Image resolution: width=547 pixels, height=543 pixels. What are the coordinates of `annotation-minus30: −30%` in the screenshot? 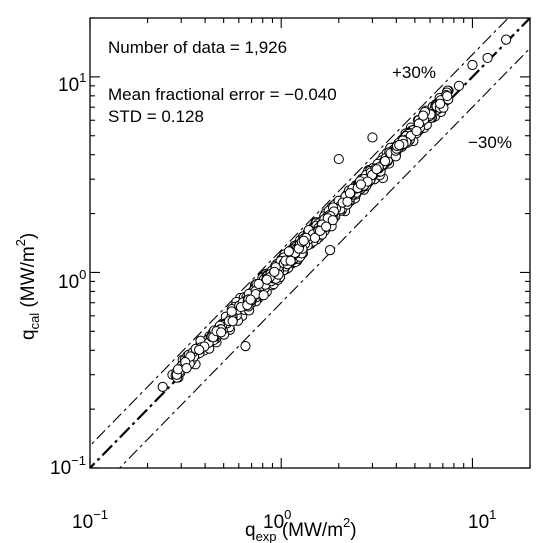 It's located at (490, 142).